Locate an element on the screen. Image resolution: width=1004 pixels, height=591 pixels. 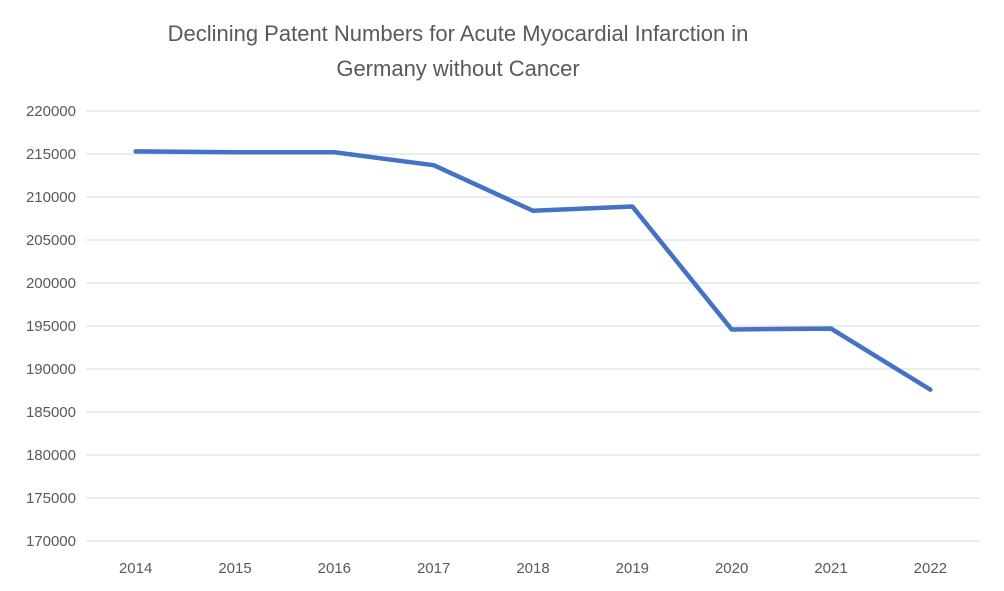
x-axis-tick-label: 2022 is located at coordinates (930, 568).